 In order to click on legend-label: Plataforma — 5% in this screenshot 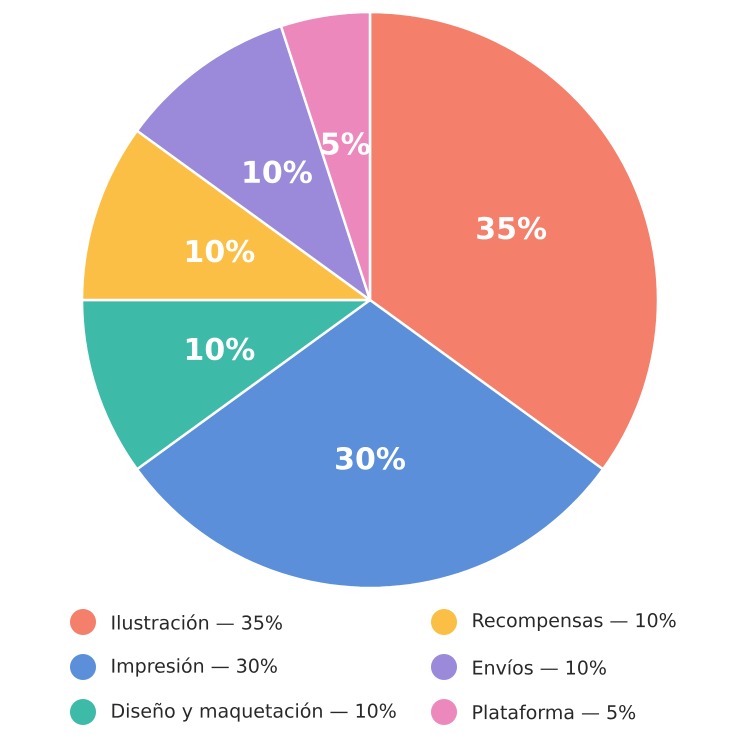, I will do `click(554, 712)`.